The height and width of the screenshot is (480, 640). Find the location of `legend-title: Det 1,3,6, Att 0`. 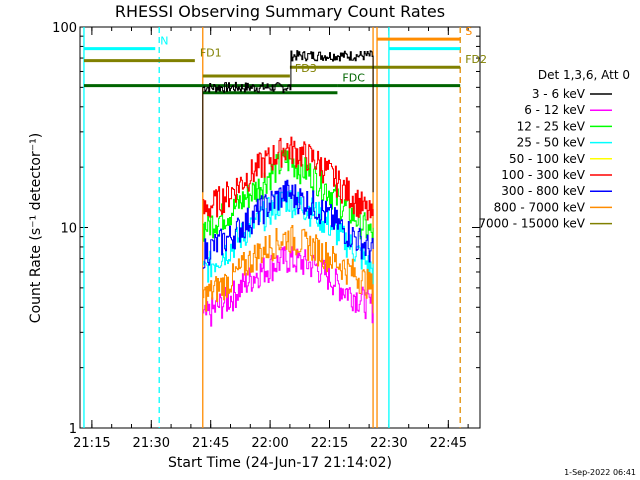

legend-title: Det 1,3,6, Att 0 is located at coordinates (584, 75).